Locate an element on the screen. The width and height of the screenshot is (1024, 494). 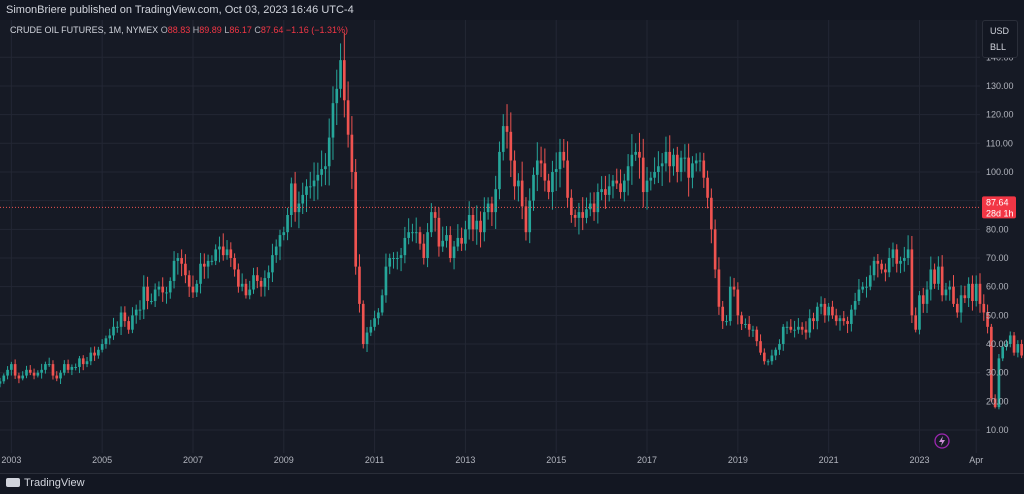
x-tick-label: 2015 is located at coordinates (556, 460).